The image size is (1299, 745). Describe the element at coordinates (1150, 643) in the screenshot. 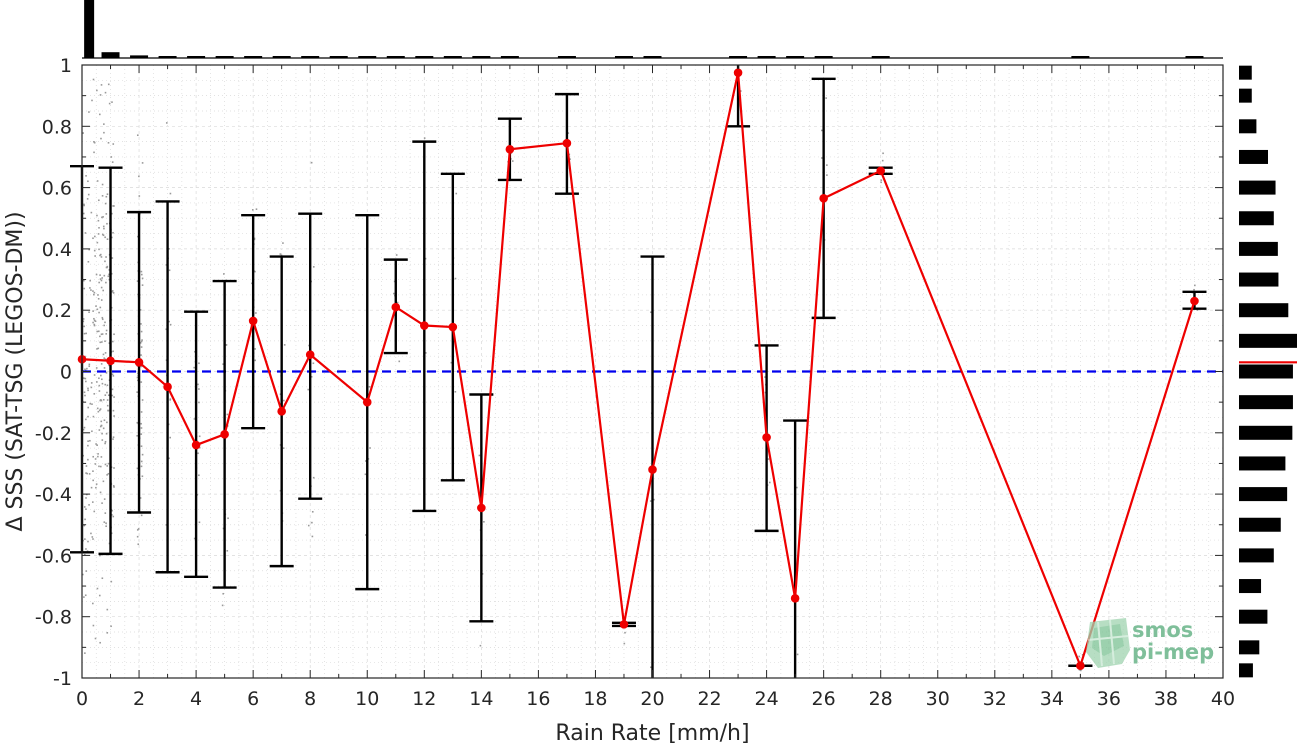

I see `smos-pi-mep-logo: smos pi-mep` at that location.